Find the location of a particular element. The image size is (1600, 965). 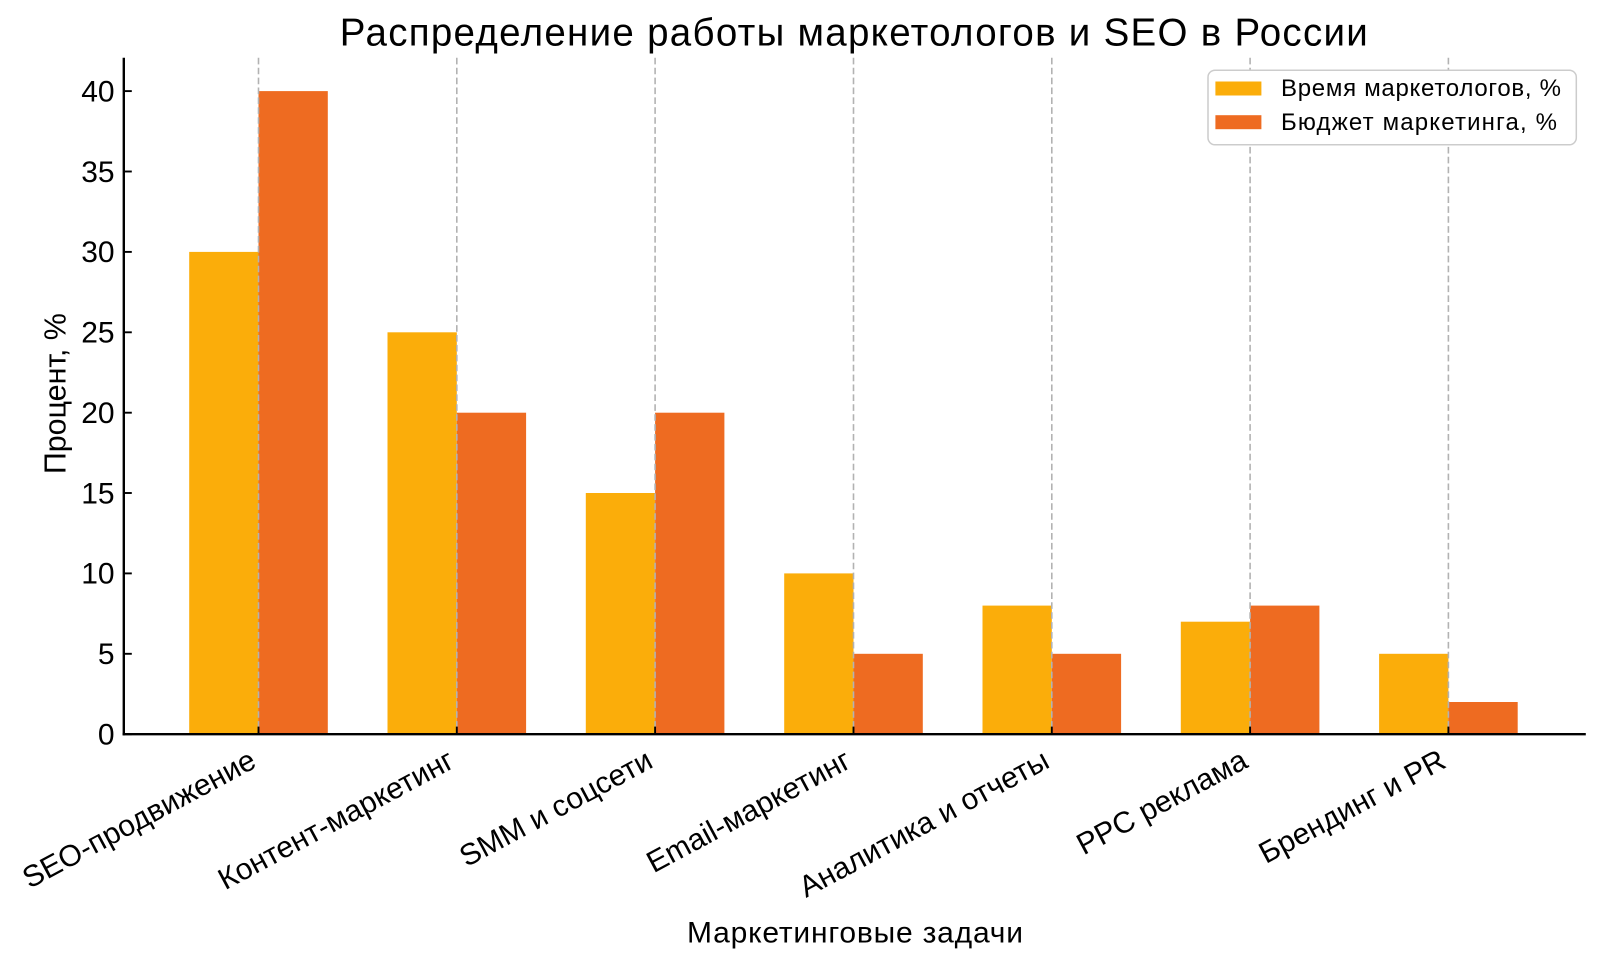

svg-text: 25 is located at coordinates (97, 333).